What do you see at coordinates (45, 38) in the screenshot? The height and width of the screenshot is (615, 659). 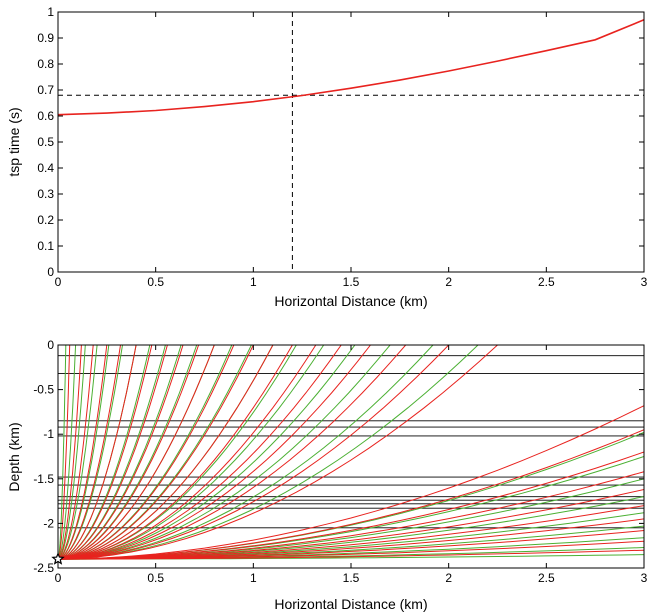 I see `y-tick-label: 0.9` at bounding box center [45, 38].